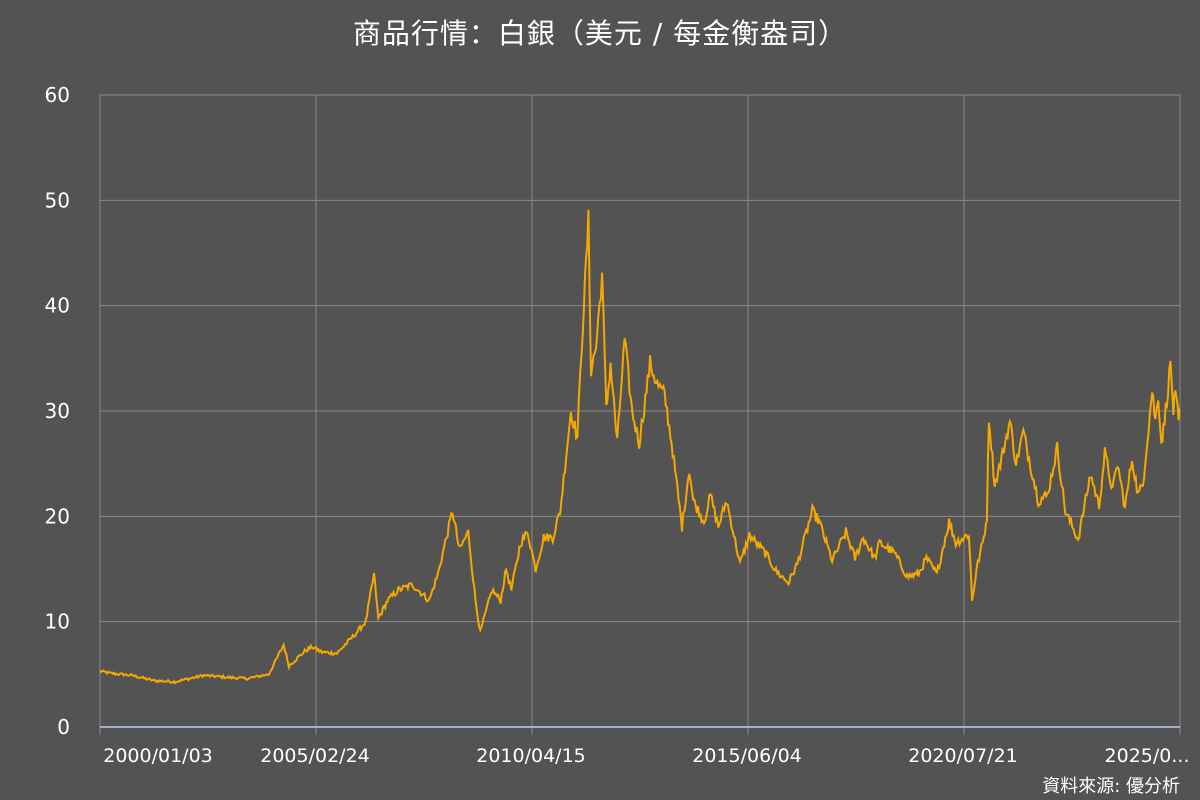 The image size is (1200, 800). What do you see at coordinates (747, 756) in the screenshot?
I see `x-tick-label: 2015/06/04` at bounding box center [747, 756].